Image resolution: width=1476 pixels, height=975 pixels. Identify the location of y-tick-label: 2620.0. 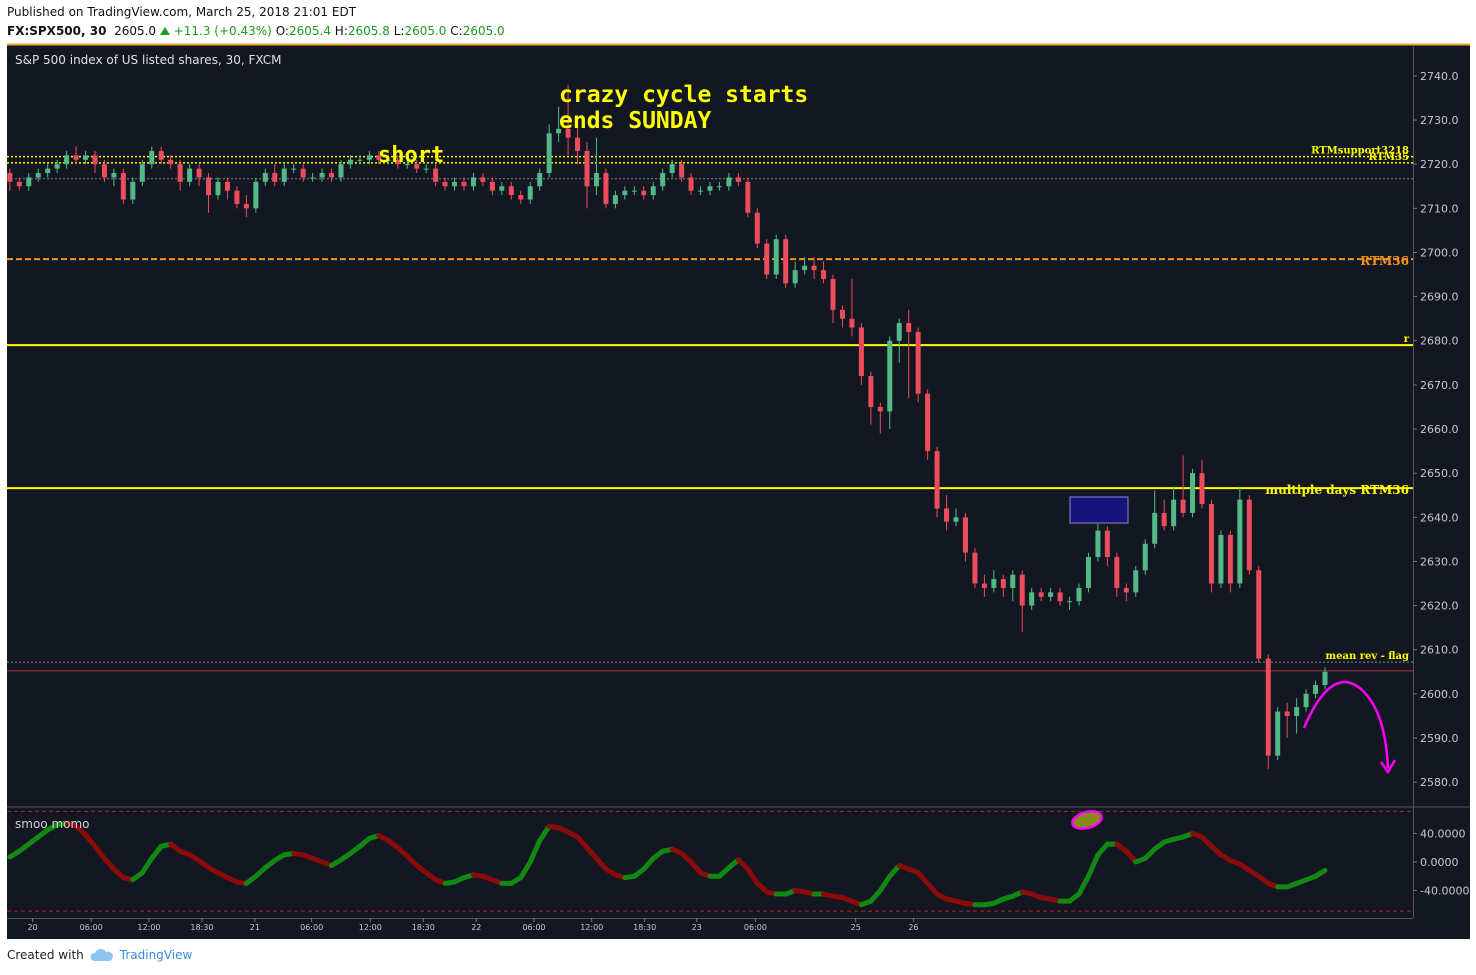
(1439, 606).